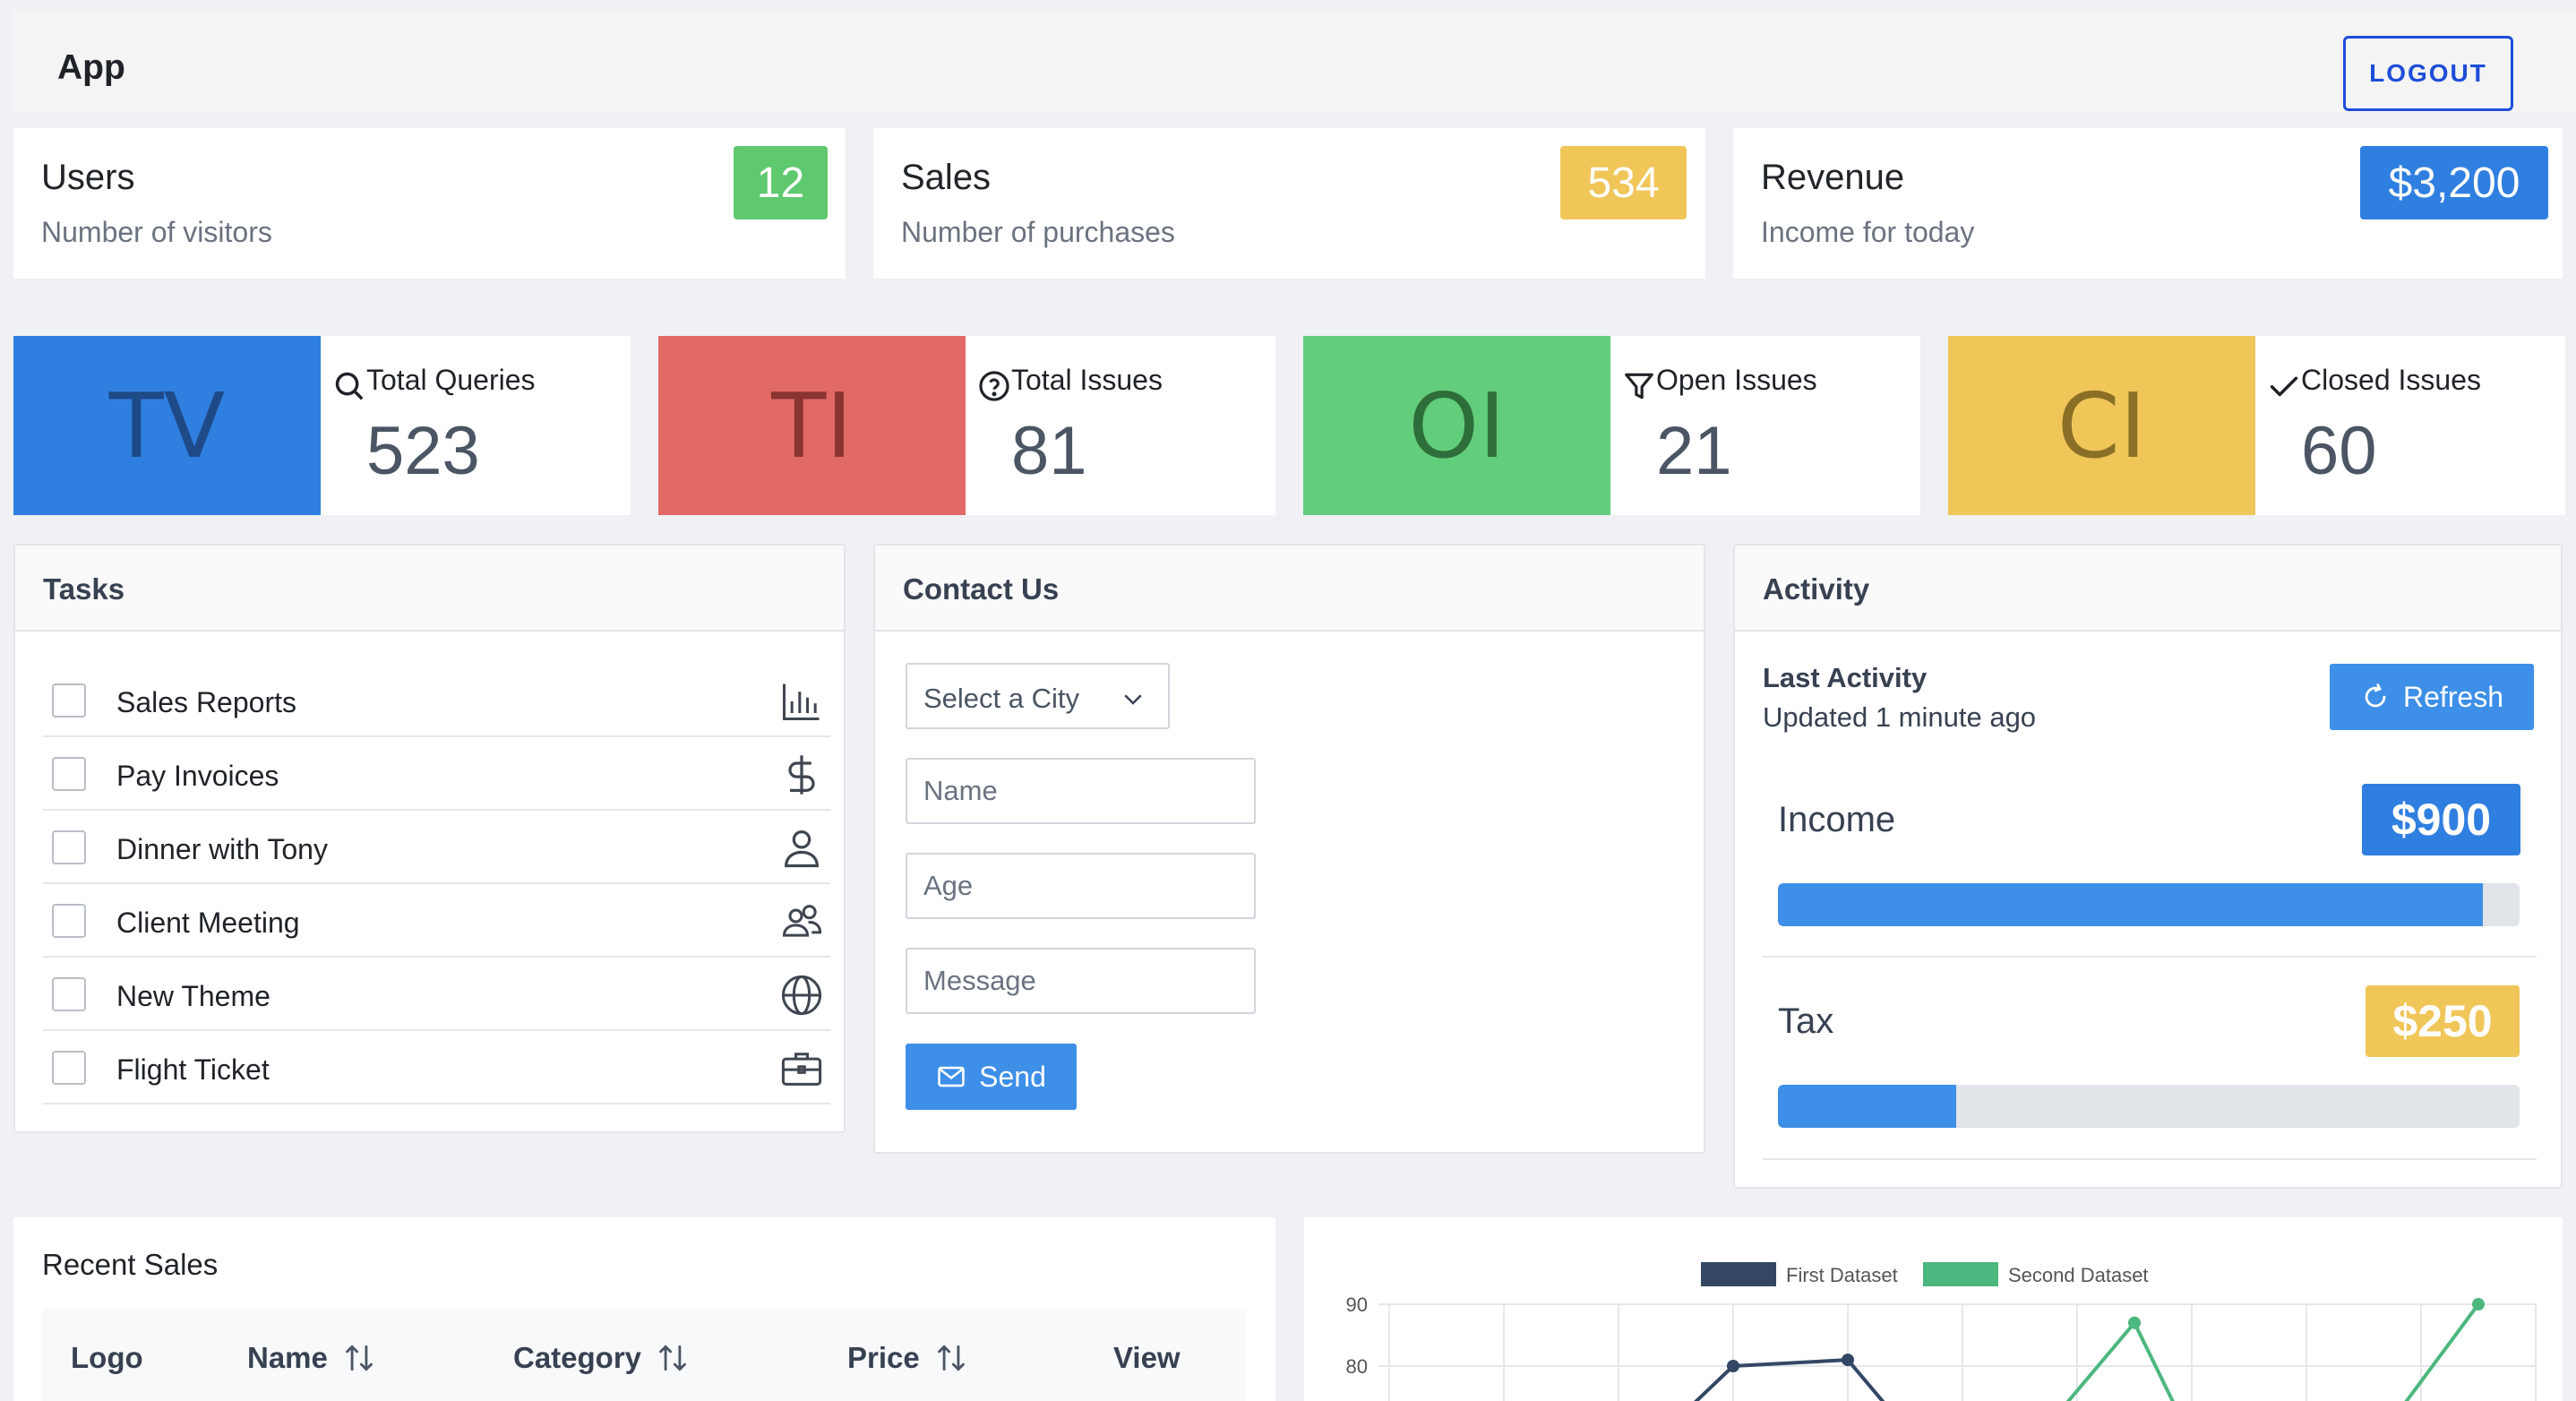 This screenshot has height=1401, width=2576. I want to click on envelope-icon, so click(951, 1076).